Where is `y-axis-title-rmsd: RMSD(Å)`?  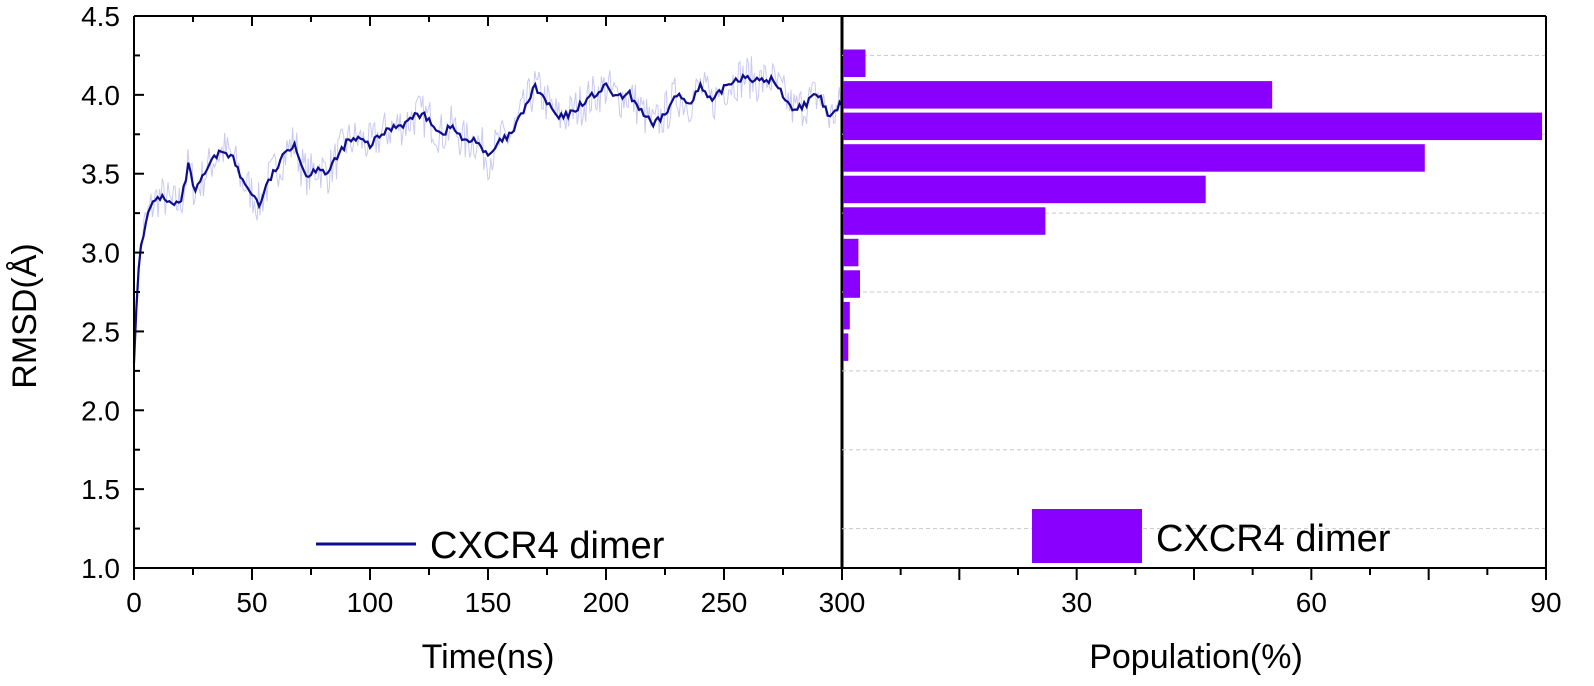
y-axis-title-rmsd: RMSD(Å) is located at coordinates (25, 315).